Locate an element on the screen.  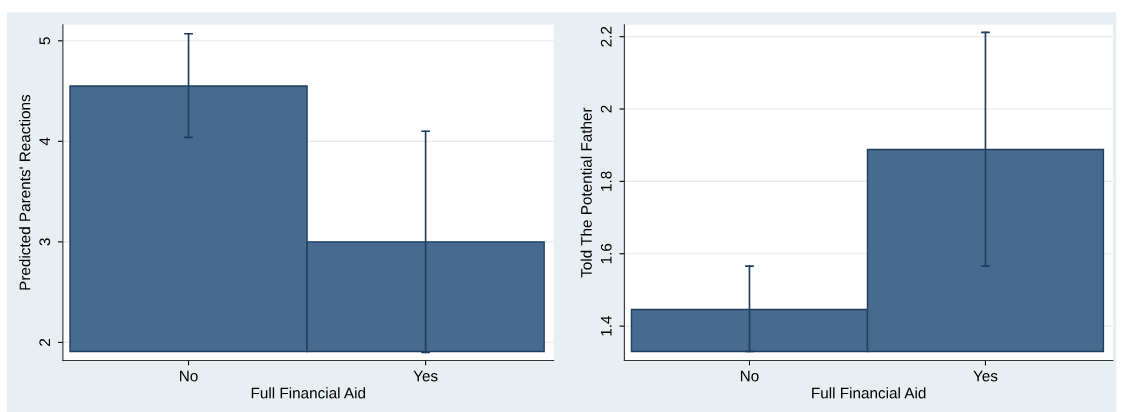
y-tick-label: 2.2 is located at coordinates (606, 36).